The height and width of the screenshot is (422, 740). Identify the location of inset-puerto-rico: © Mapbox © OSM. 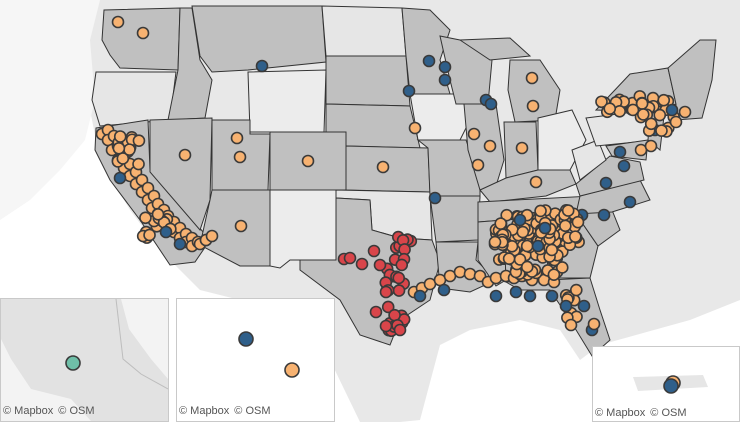
(666, 384).